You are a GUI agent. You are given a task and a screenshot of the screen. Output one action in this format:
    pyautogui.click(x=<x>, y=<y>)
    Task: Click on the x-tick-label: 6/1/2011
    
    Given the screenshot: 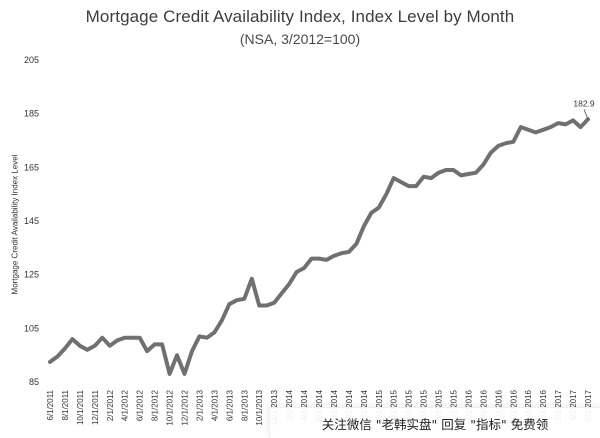 What is the action you would take?
    pyautogui.click(x=50, y=404)
    